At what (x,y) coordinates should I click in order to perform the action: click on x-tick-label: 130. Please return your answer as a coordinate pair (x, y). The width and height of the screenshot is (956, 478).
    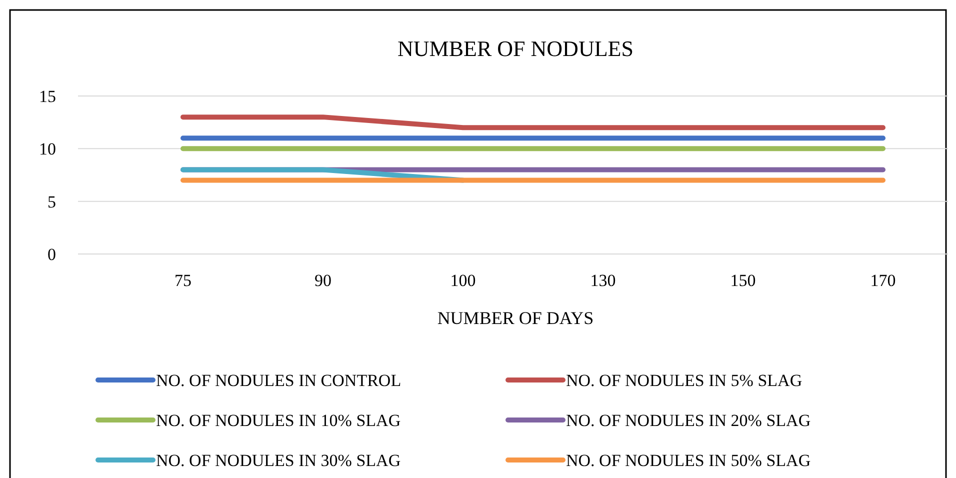
    Looking at the image, I should click on (603, 280).